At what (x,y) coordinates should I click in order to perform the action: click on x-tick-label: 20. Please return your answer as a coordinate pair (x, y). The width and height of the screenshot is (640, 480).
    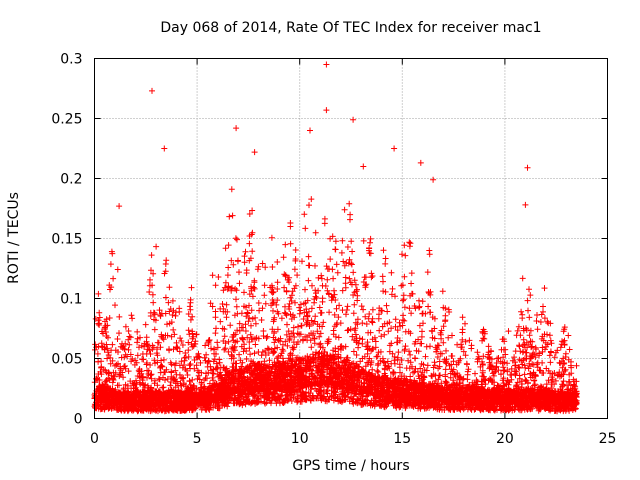
    Looking at the image, I should click on (505, 439).